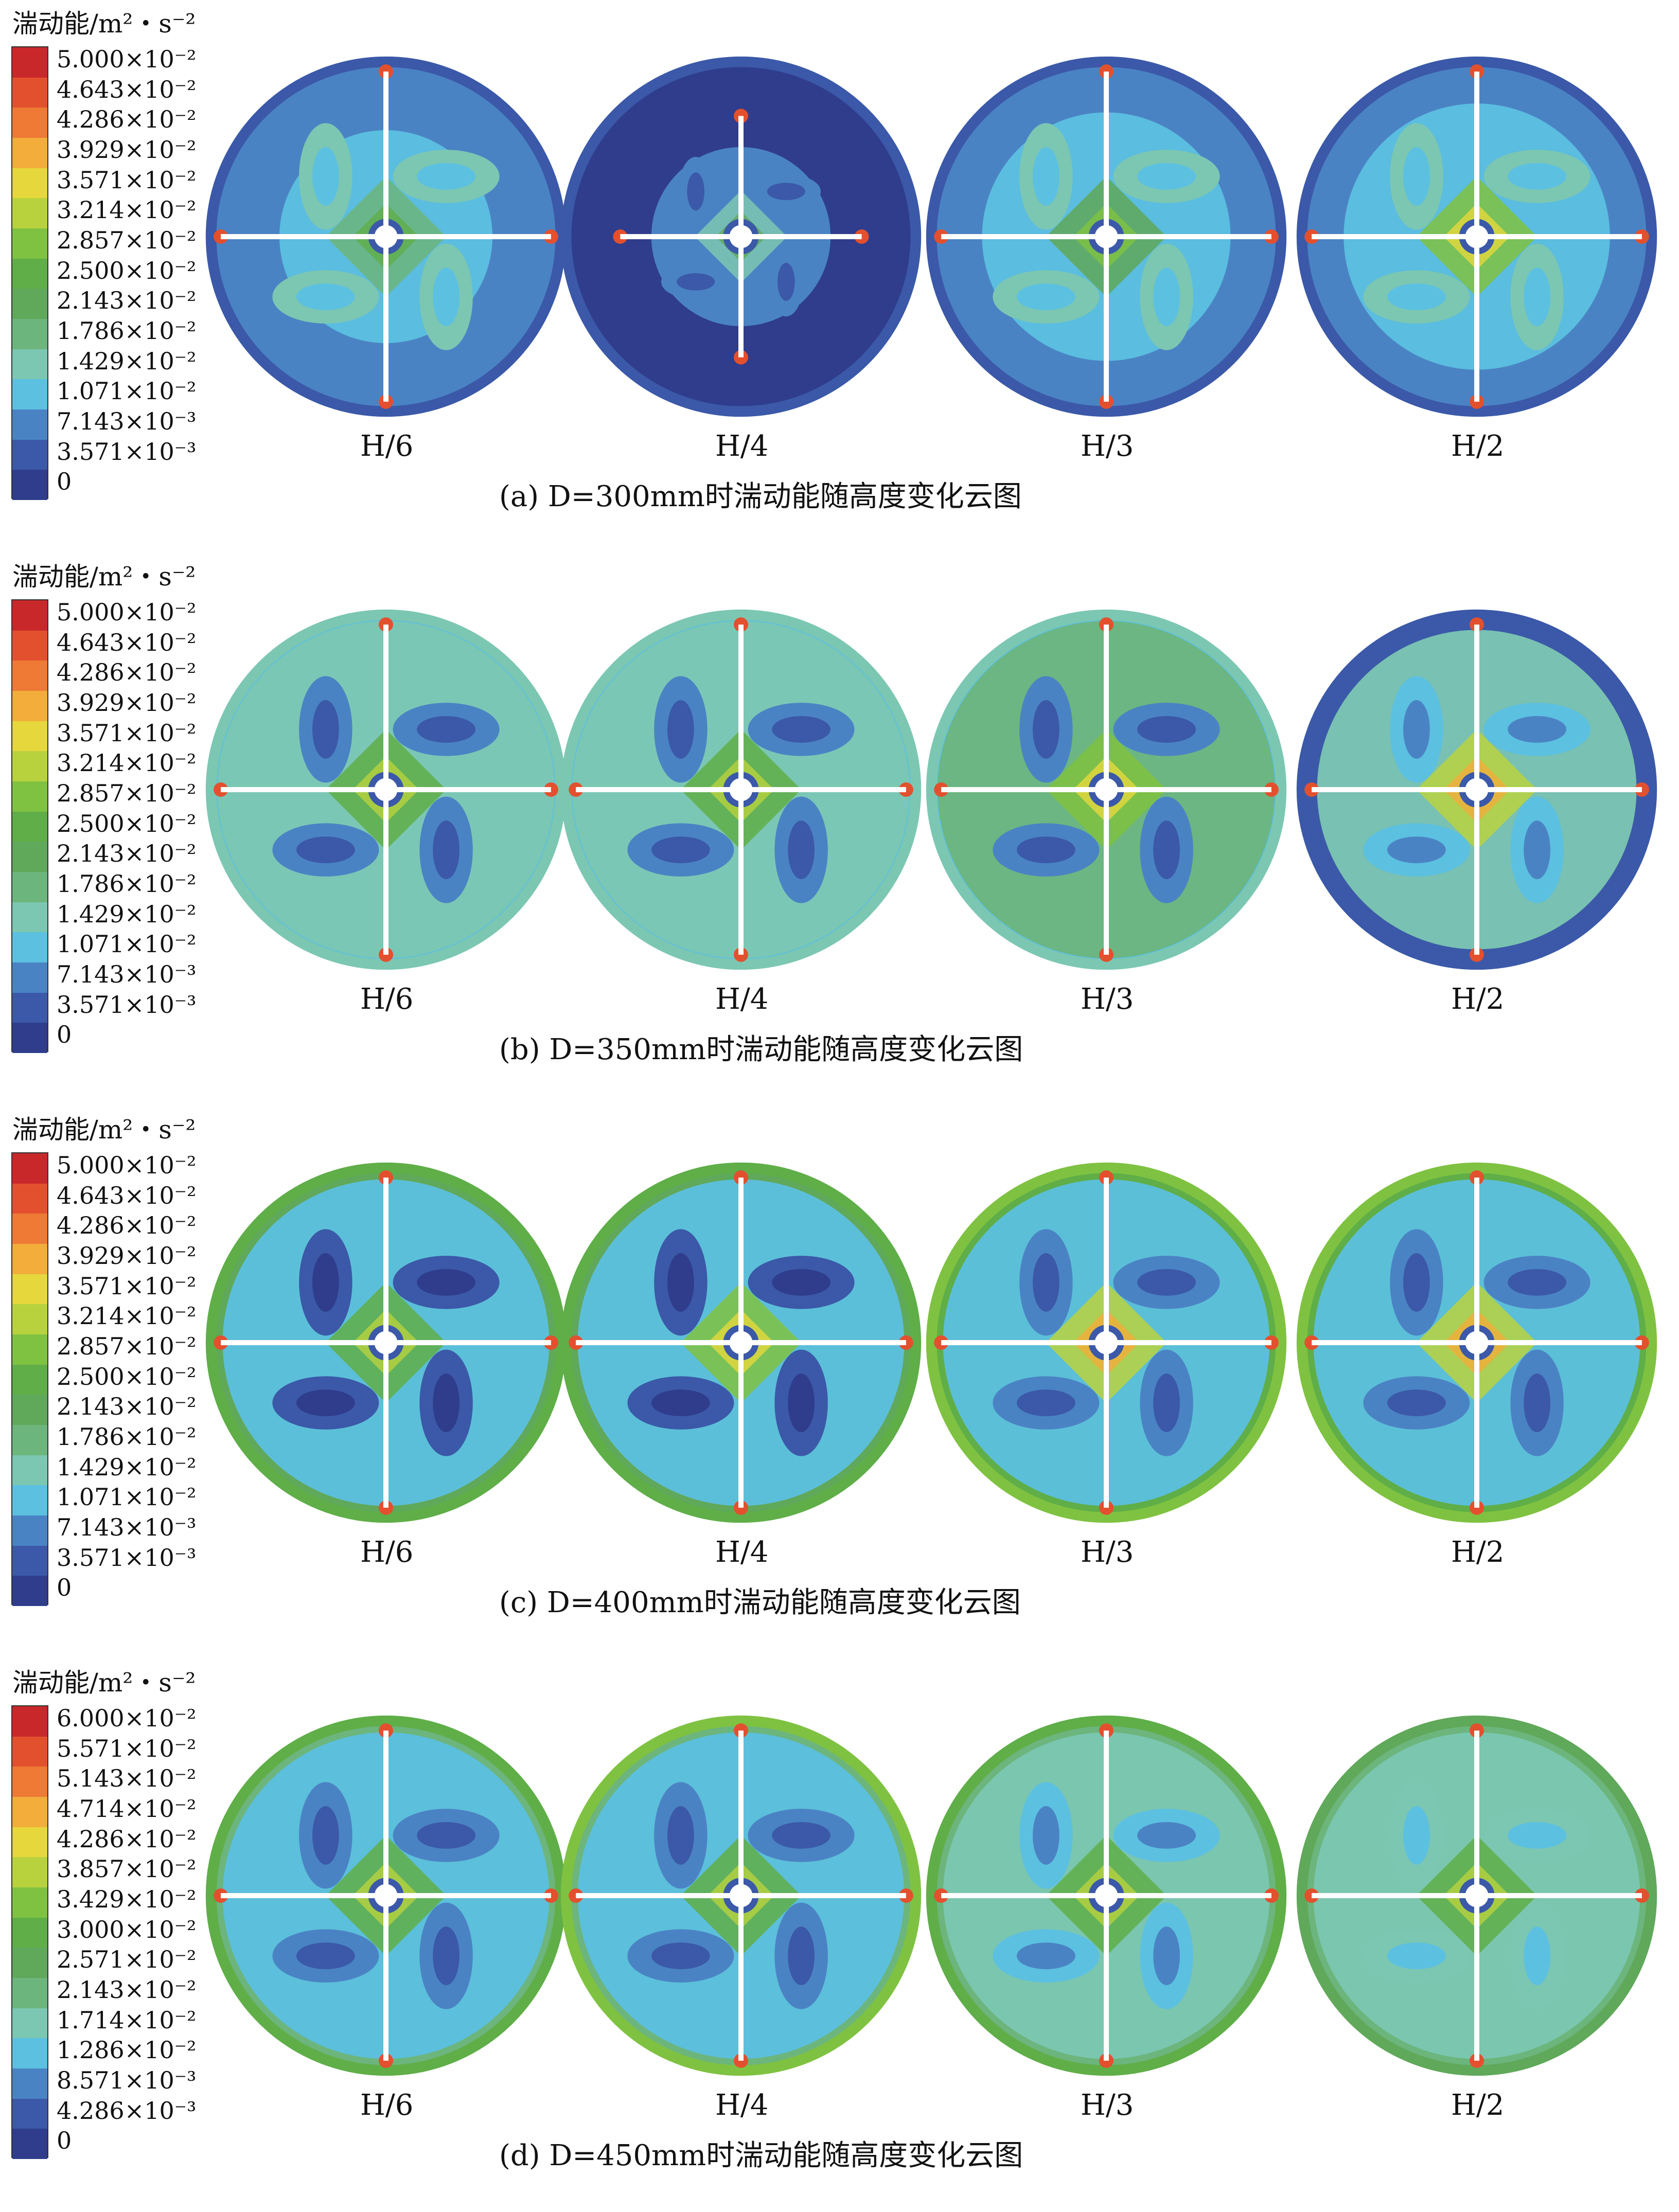 The image size is (1679, 2212). Describe the element at coordinates (127, 914) in the screenshot. I see `colorbar-tick-label: 1.429×10⁻²` at that location.